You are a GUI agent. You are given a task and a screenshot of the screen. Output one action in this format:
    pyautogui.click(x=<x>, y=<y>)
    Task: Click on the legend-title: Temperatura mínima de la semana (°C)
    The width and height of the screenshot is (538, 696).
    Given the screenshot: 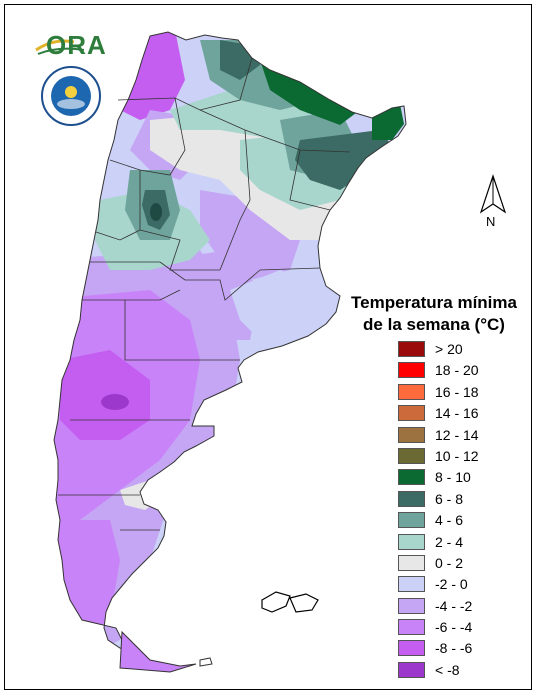 What is the action you would take?
    pyautogui.click(x=434, y=314)
    